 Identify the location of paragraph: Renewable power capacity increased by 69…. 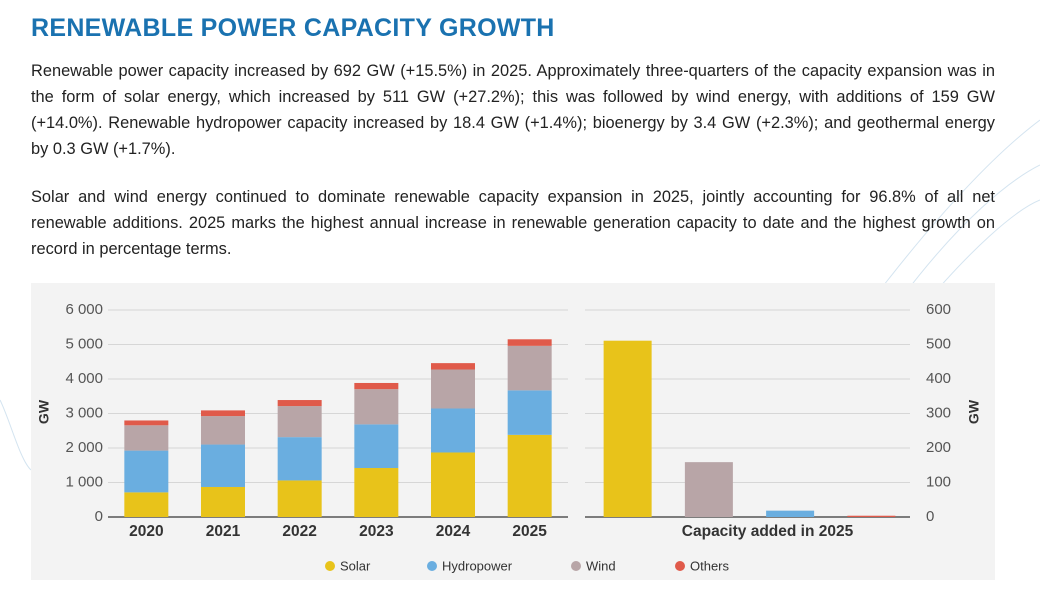
(513, 110).